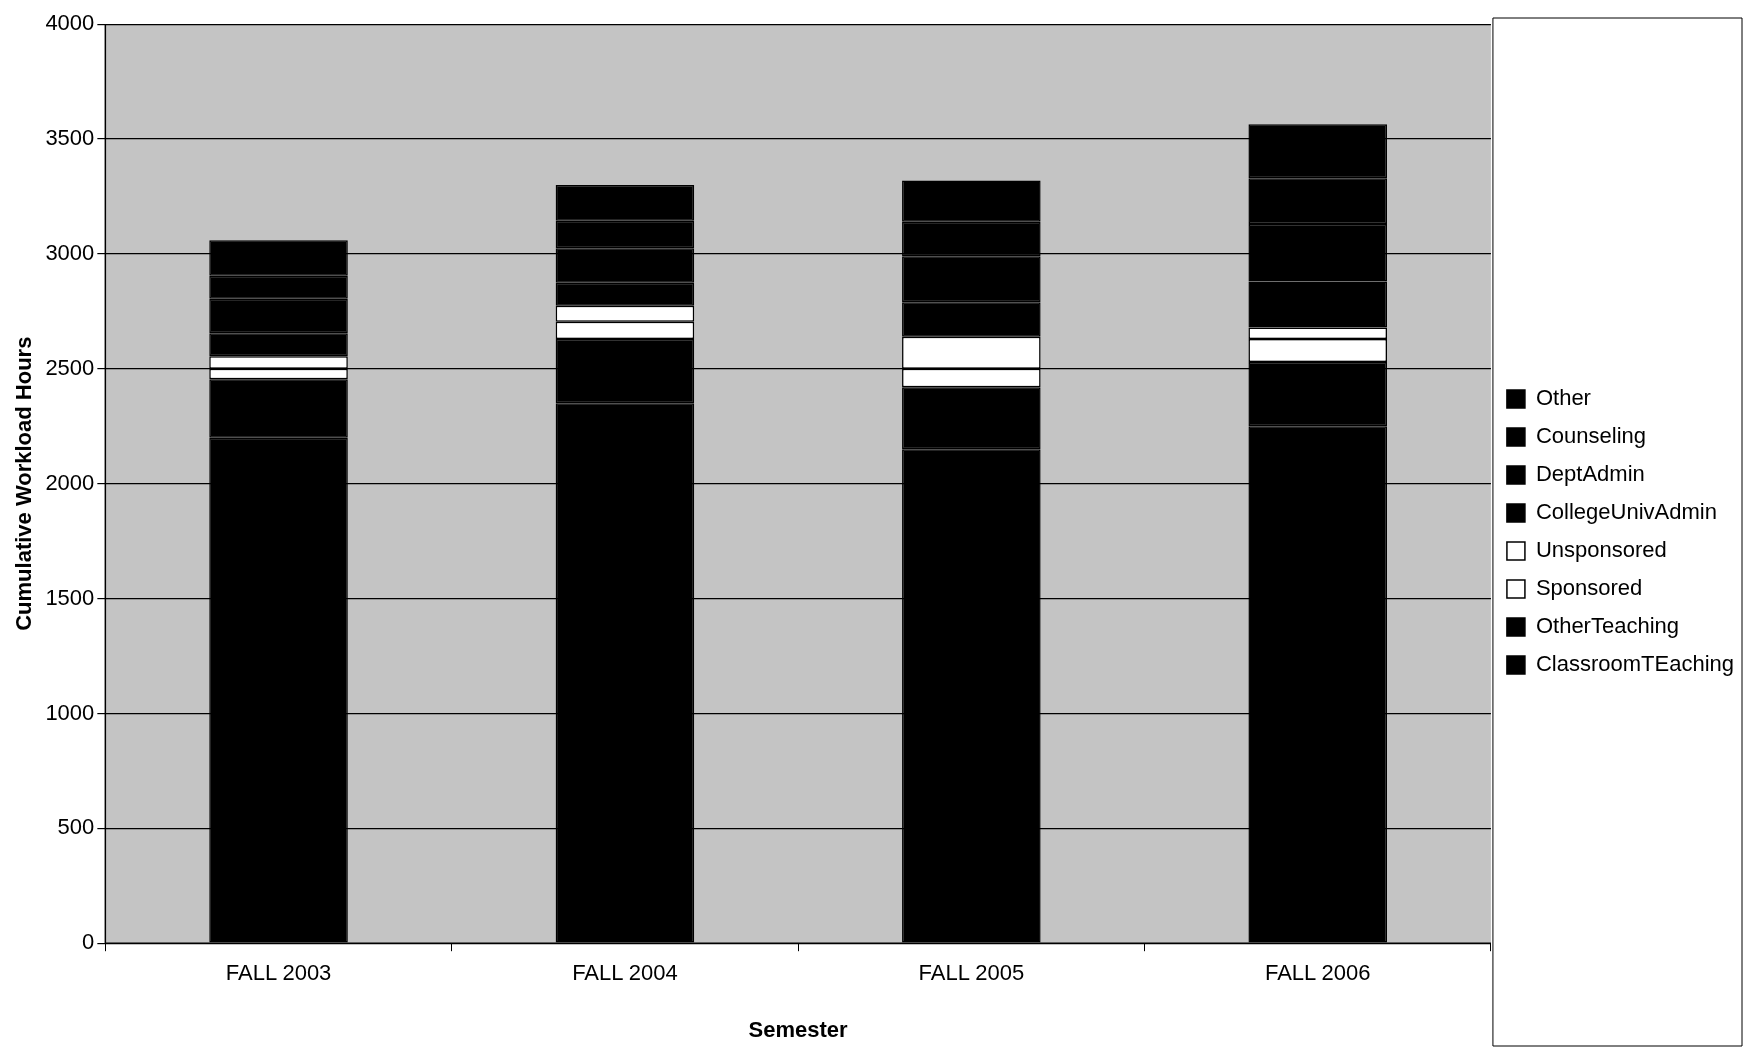 Image resolution: width=1764 pixels, height=1063 pixels. Describe the element at coordinates (24, 483) in the screenshot. I see `y-axis-title: Cumulative Workload Hours` at that location.